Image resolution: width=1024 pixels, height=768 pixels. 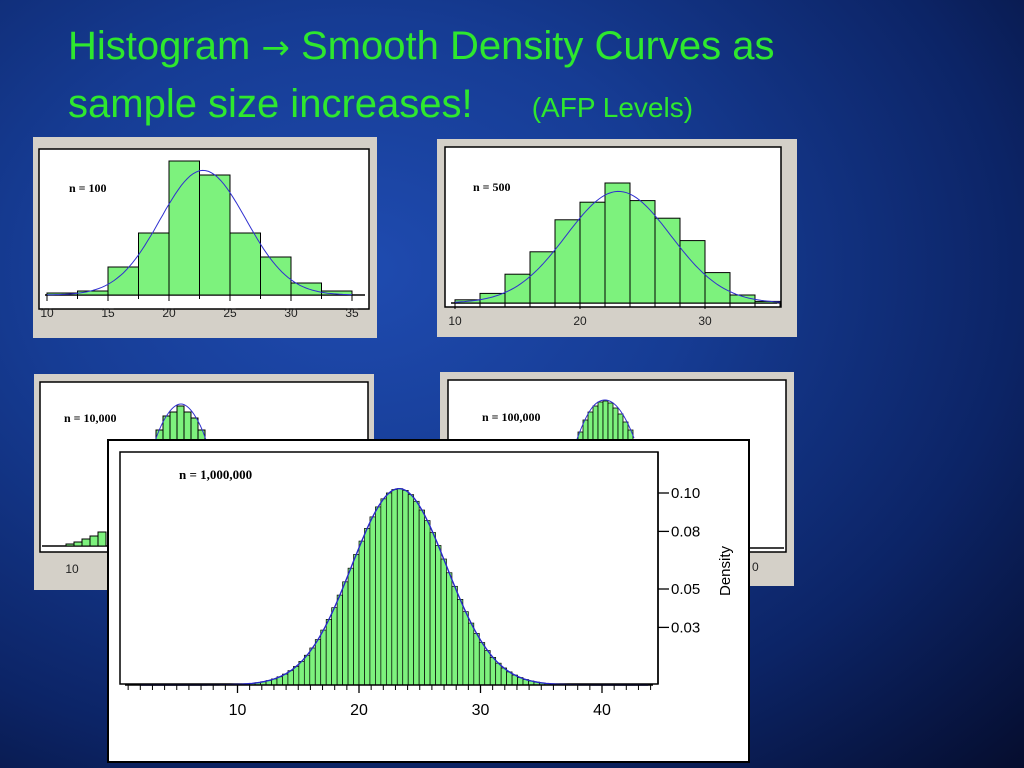 I want to click on histogram-n100: 10 15 20 25 30 35 n = 100, so click(x=205, y=237).